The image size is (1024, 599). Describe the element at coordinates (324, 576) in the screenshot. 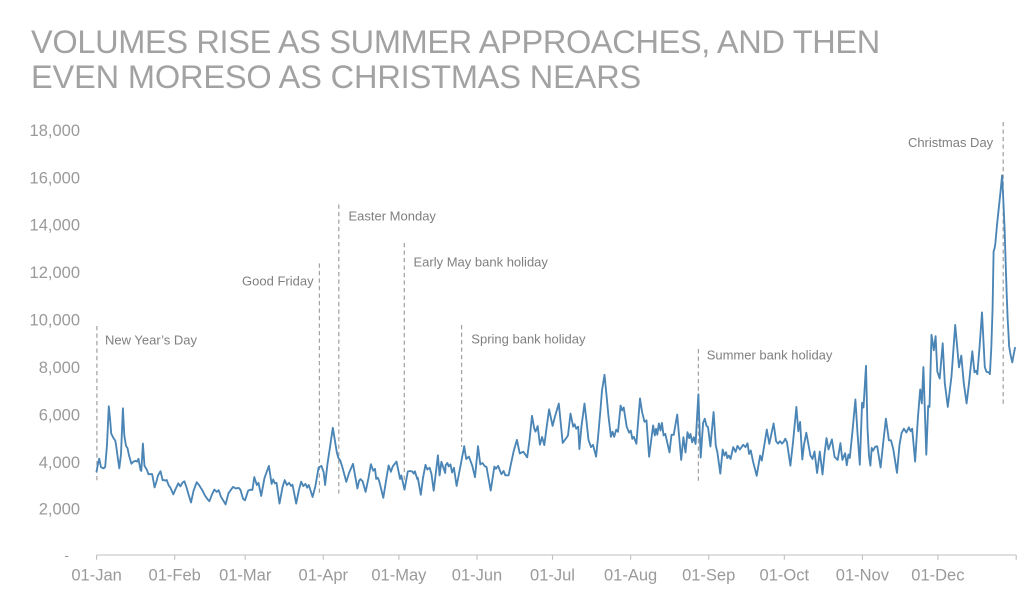

I see `svg-text: 01-Apr` at that location.